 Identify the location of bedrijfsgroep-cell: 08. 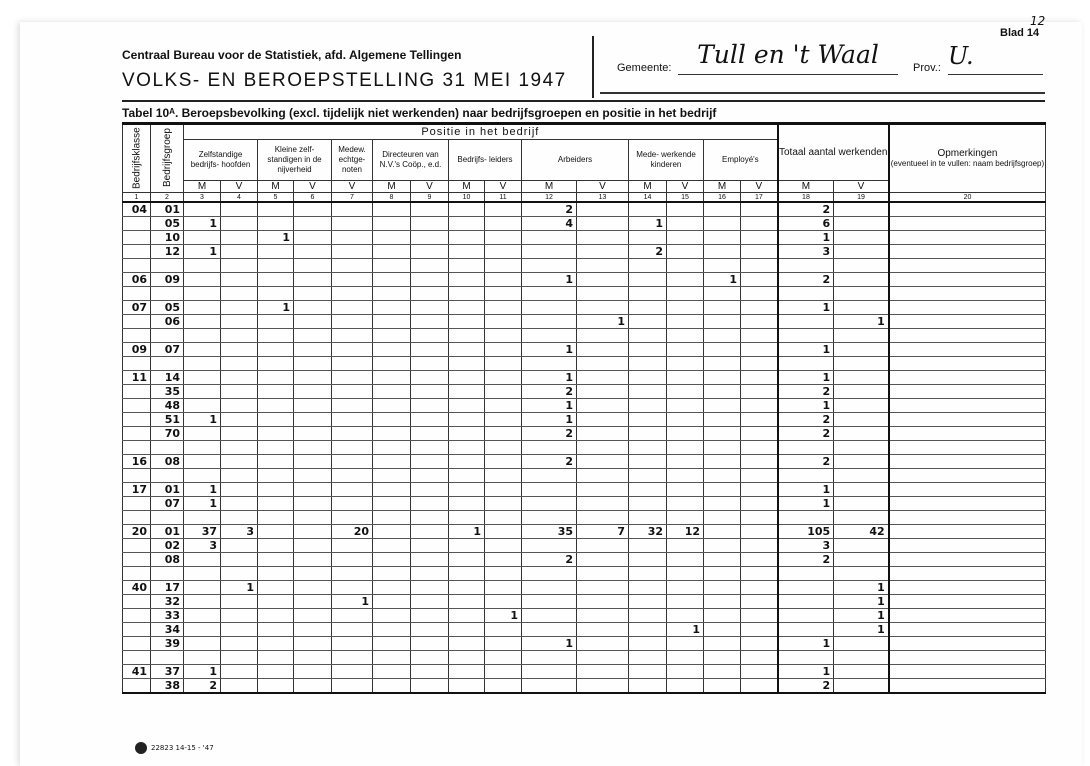
(167, 559).